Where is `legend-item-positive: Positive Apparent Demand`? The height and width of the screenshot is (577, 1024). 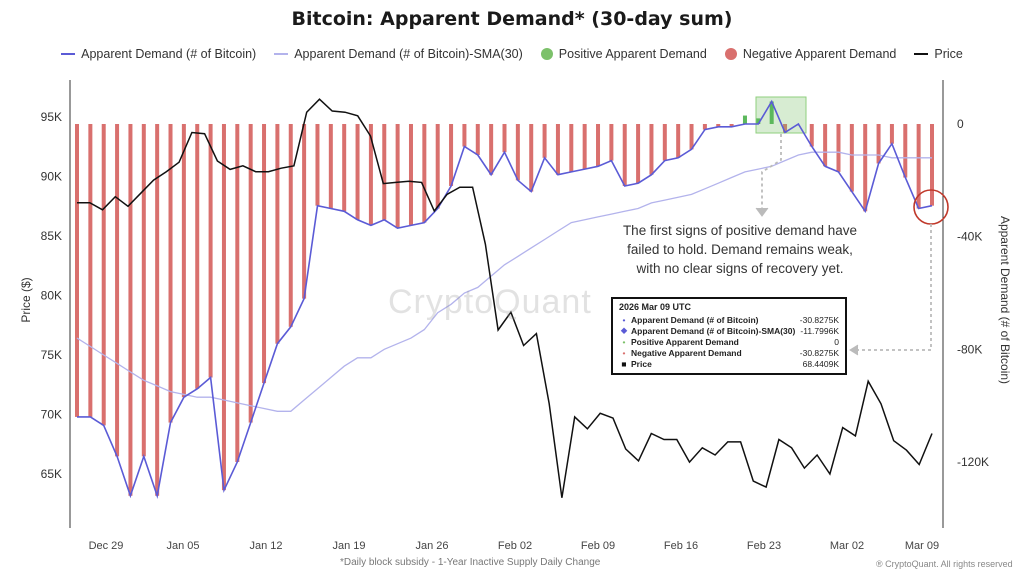 legend-item-positive: Positive Apparent Demand is located at coordinates (623, 54).